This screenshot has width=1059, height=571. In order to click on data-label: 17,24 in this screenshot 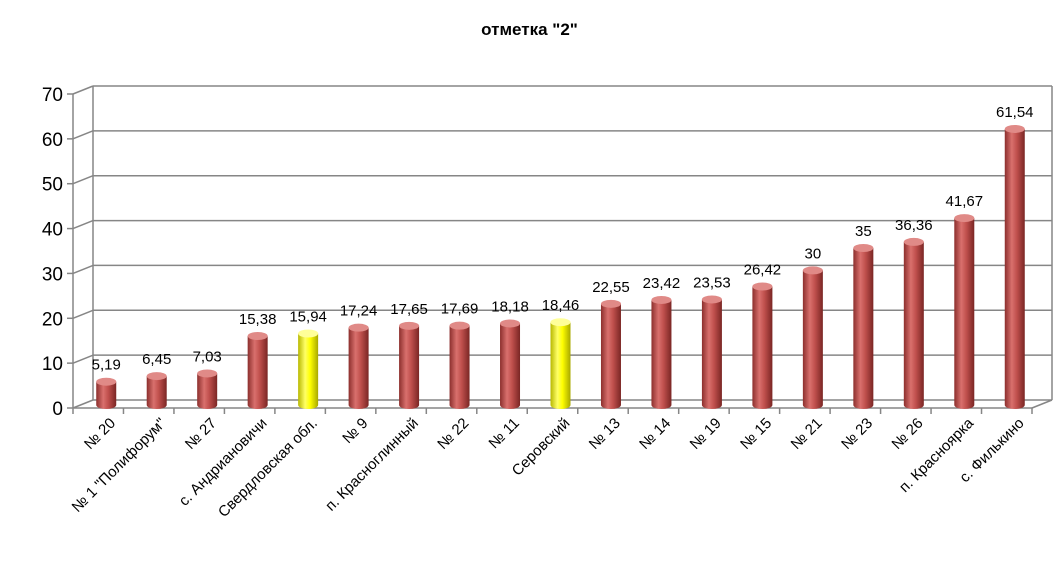, I will do `click(359, 311)`.